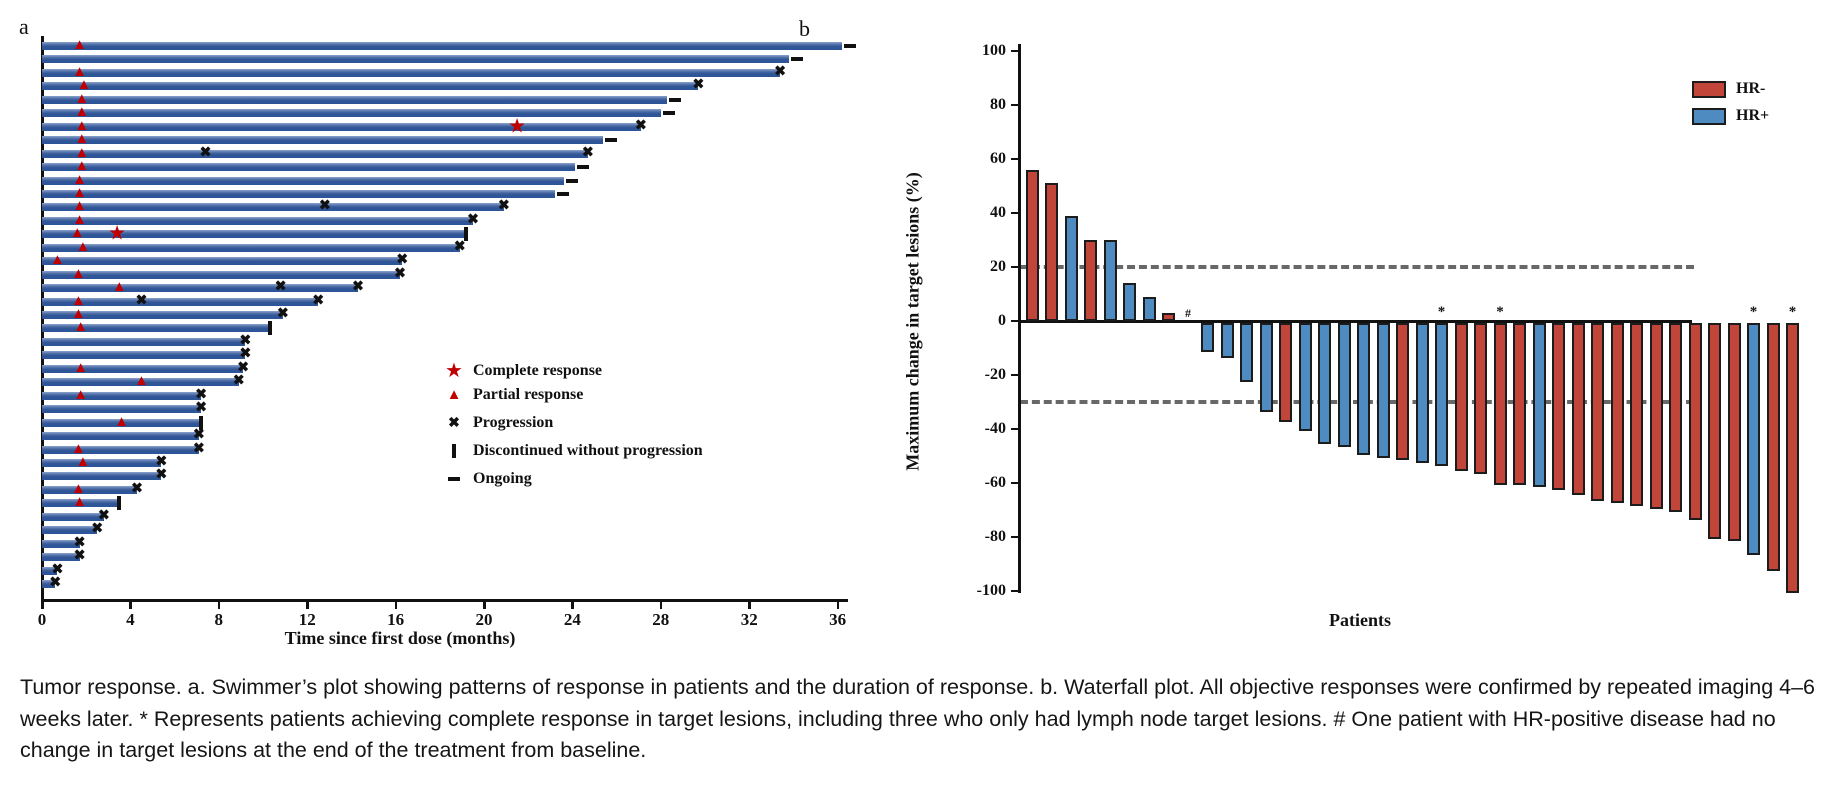 The image size is (1835, 803). What do you see at coordinates (995, 374) in the screenshot?
I see `y-tick-label: -20` at bounding box center [995, 374].